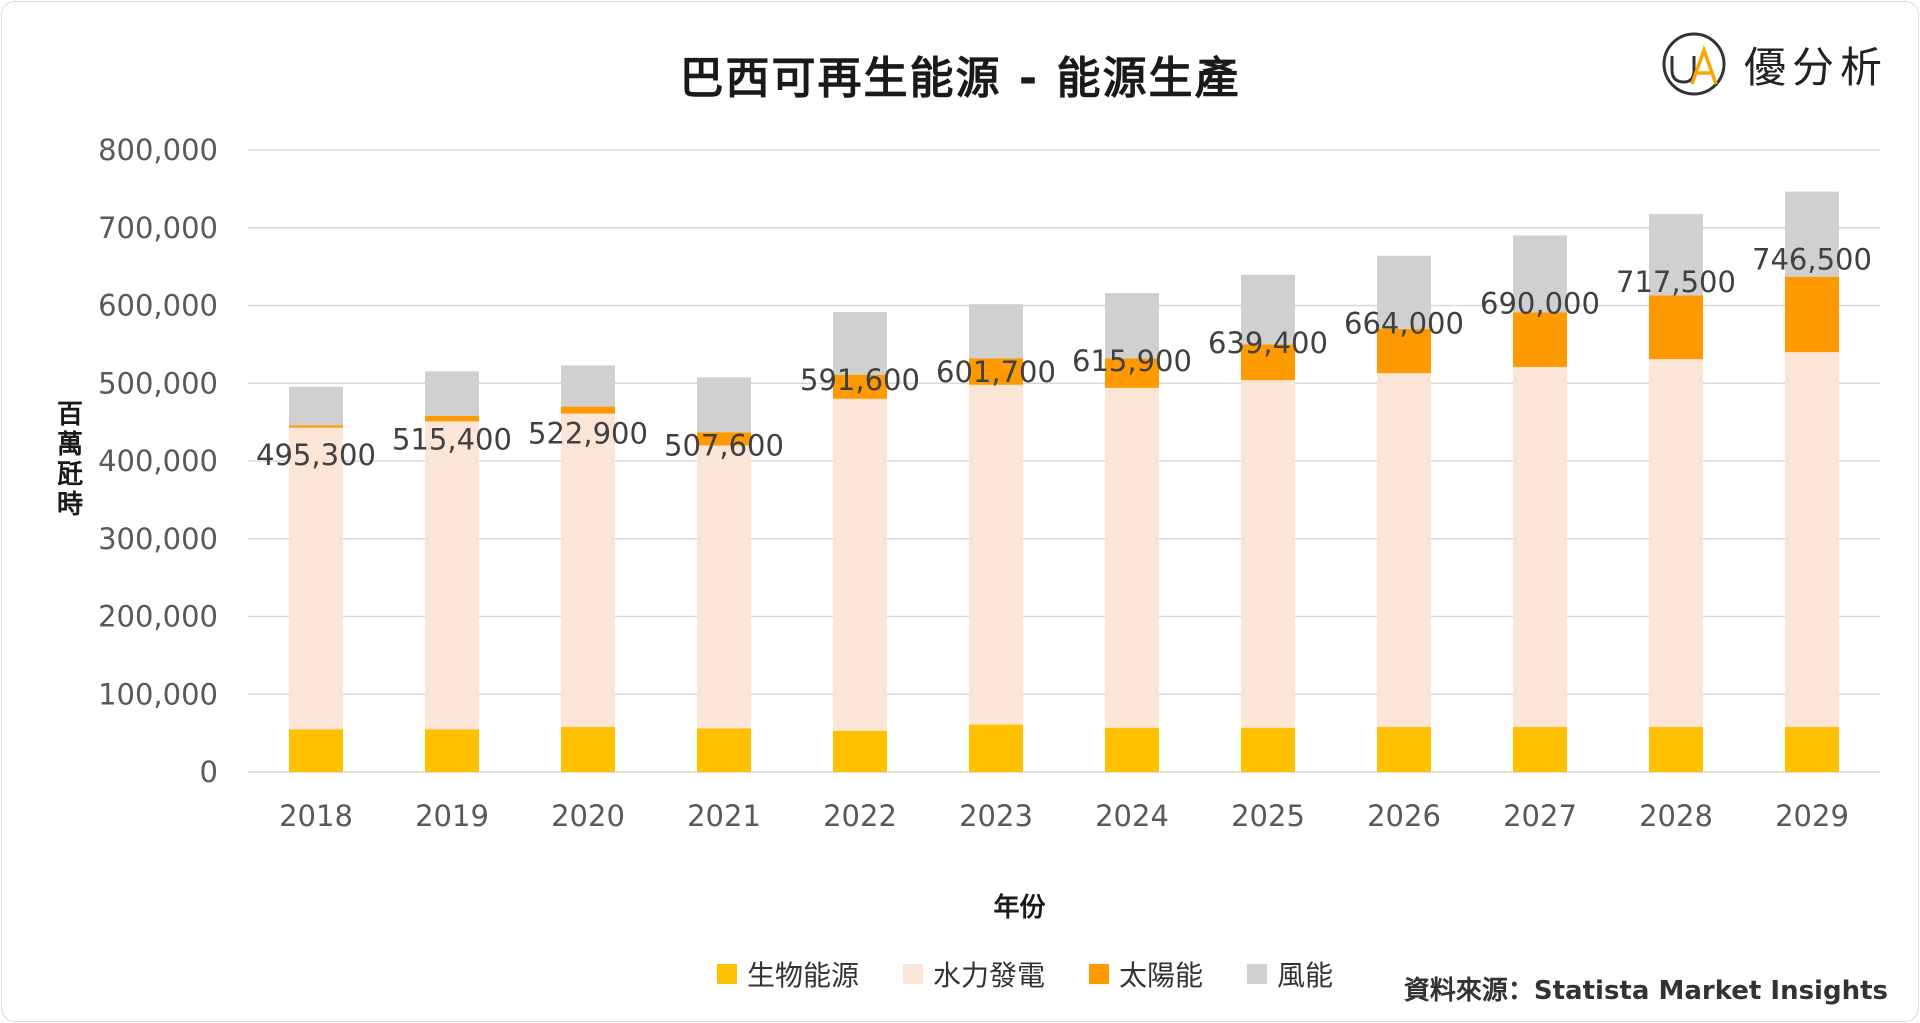 The image size is (1920, 1023). I want to click on total-data-label: 591,600, so click(860, 380).